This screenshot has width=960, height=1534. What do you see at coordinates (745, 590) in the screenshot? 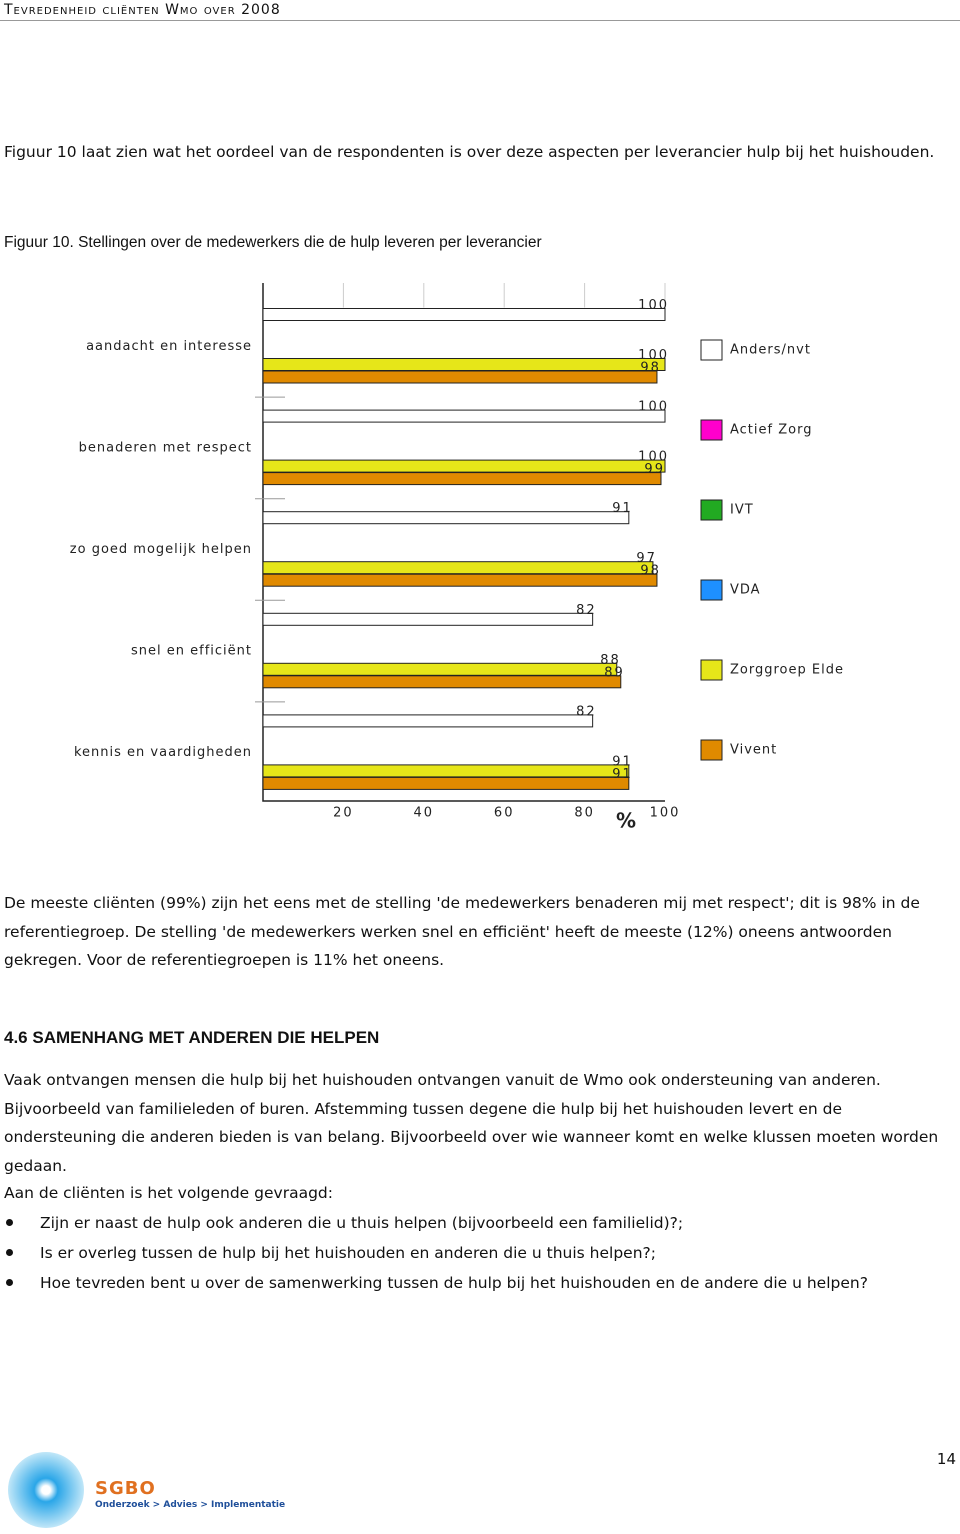
I see `legend-label: VDA` at bounding box center [745, 590].